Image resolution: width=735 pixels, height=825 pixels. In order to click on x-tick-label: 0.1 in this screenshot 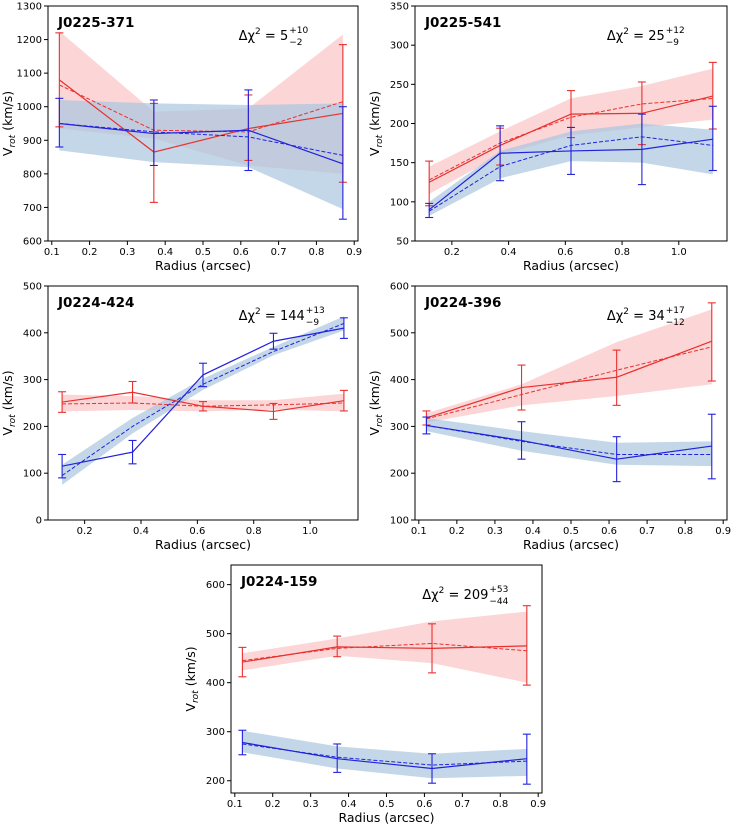, I will do `click(52, 252)`.